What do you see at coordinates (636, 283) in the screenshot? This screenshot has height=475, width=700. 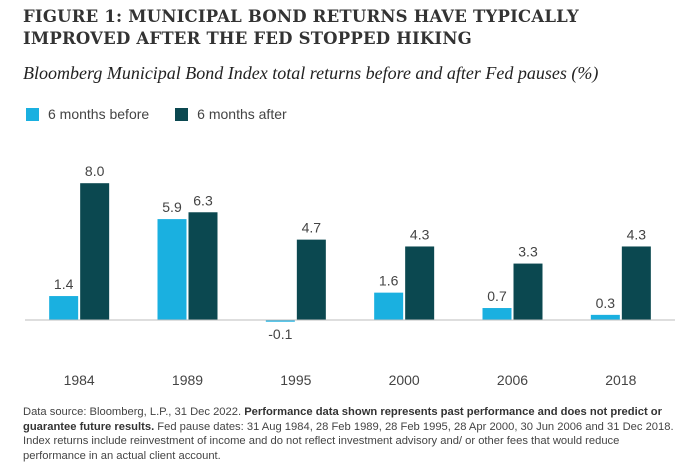 I see `bar-after-2018` at bounding box center [636, 283].